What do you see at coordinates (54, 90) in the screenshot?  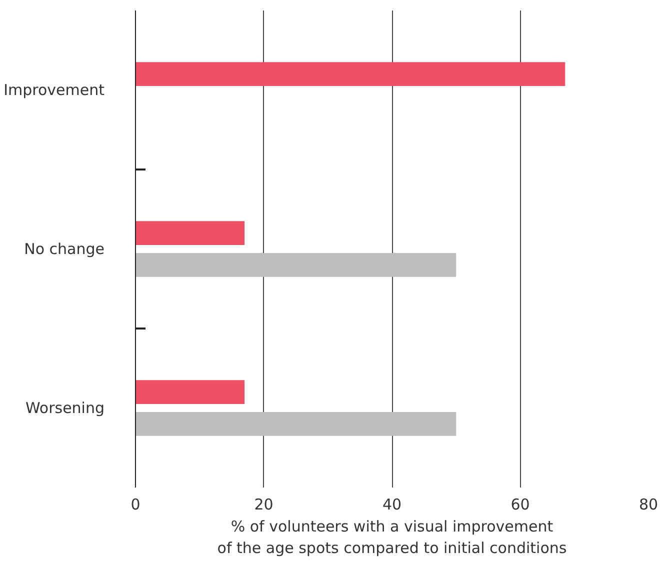 I see `y-tick-label: Improvement` at bounding box center [54, 90].